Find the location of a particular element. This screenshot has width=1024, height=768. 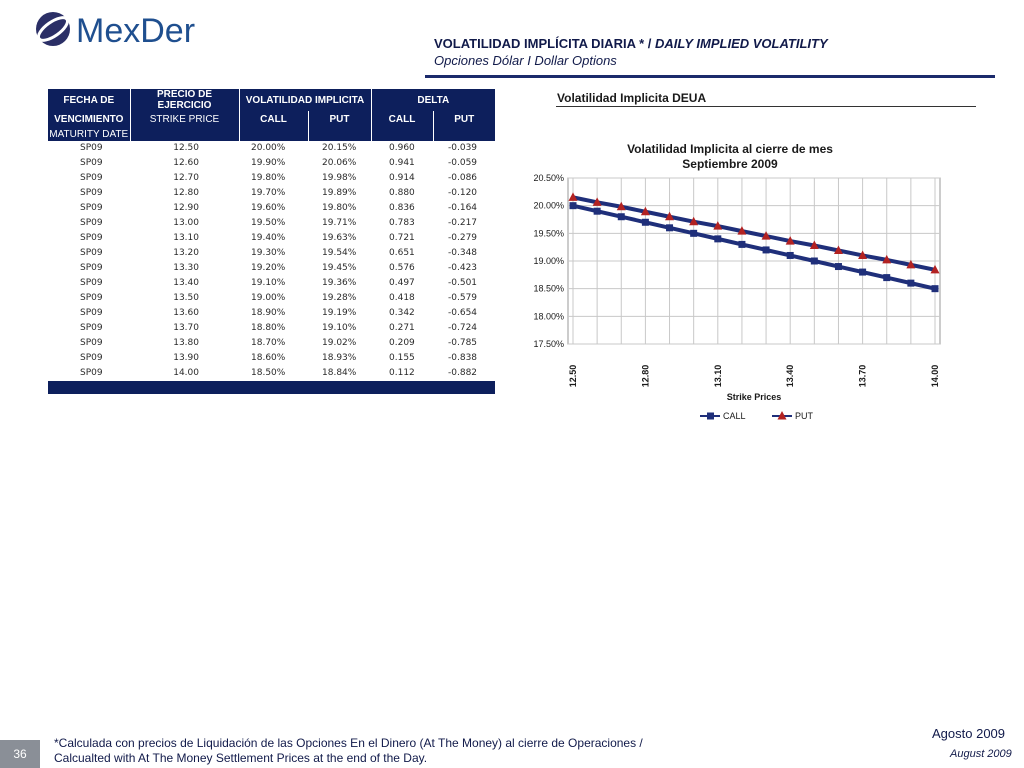

table-row: SP09 13.30 19.20% 19.45% 0.576 -0.423 is located at coordinates (271, 268).